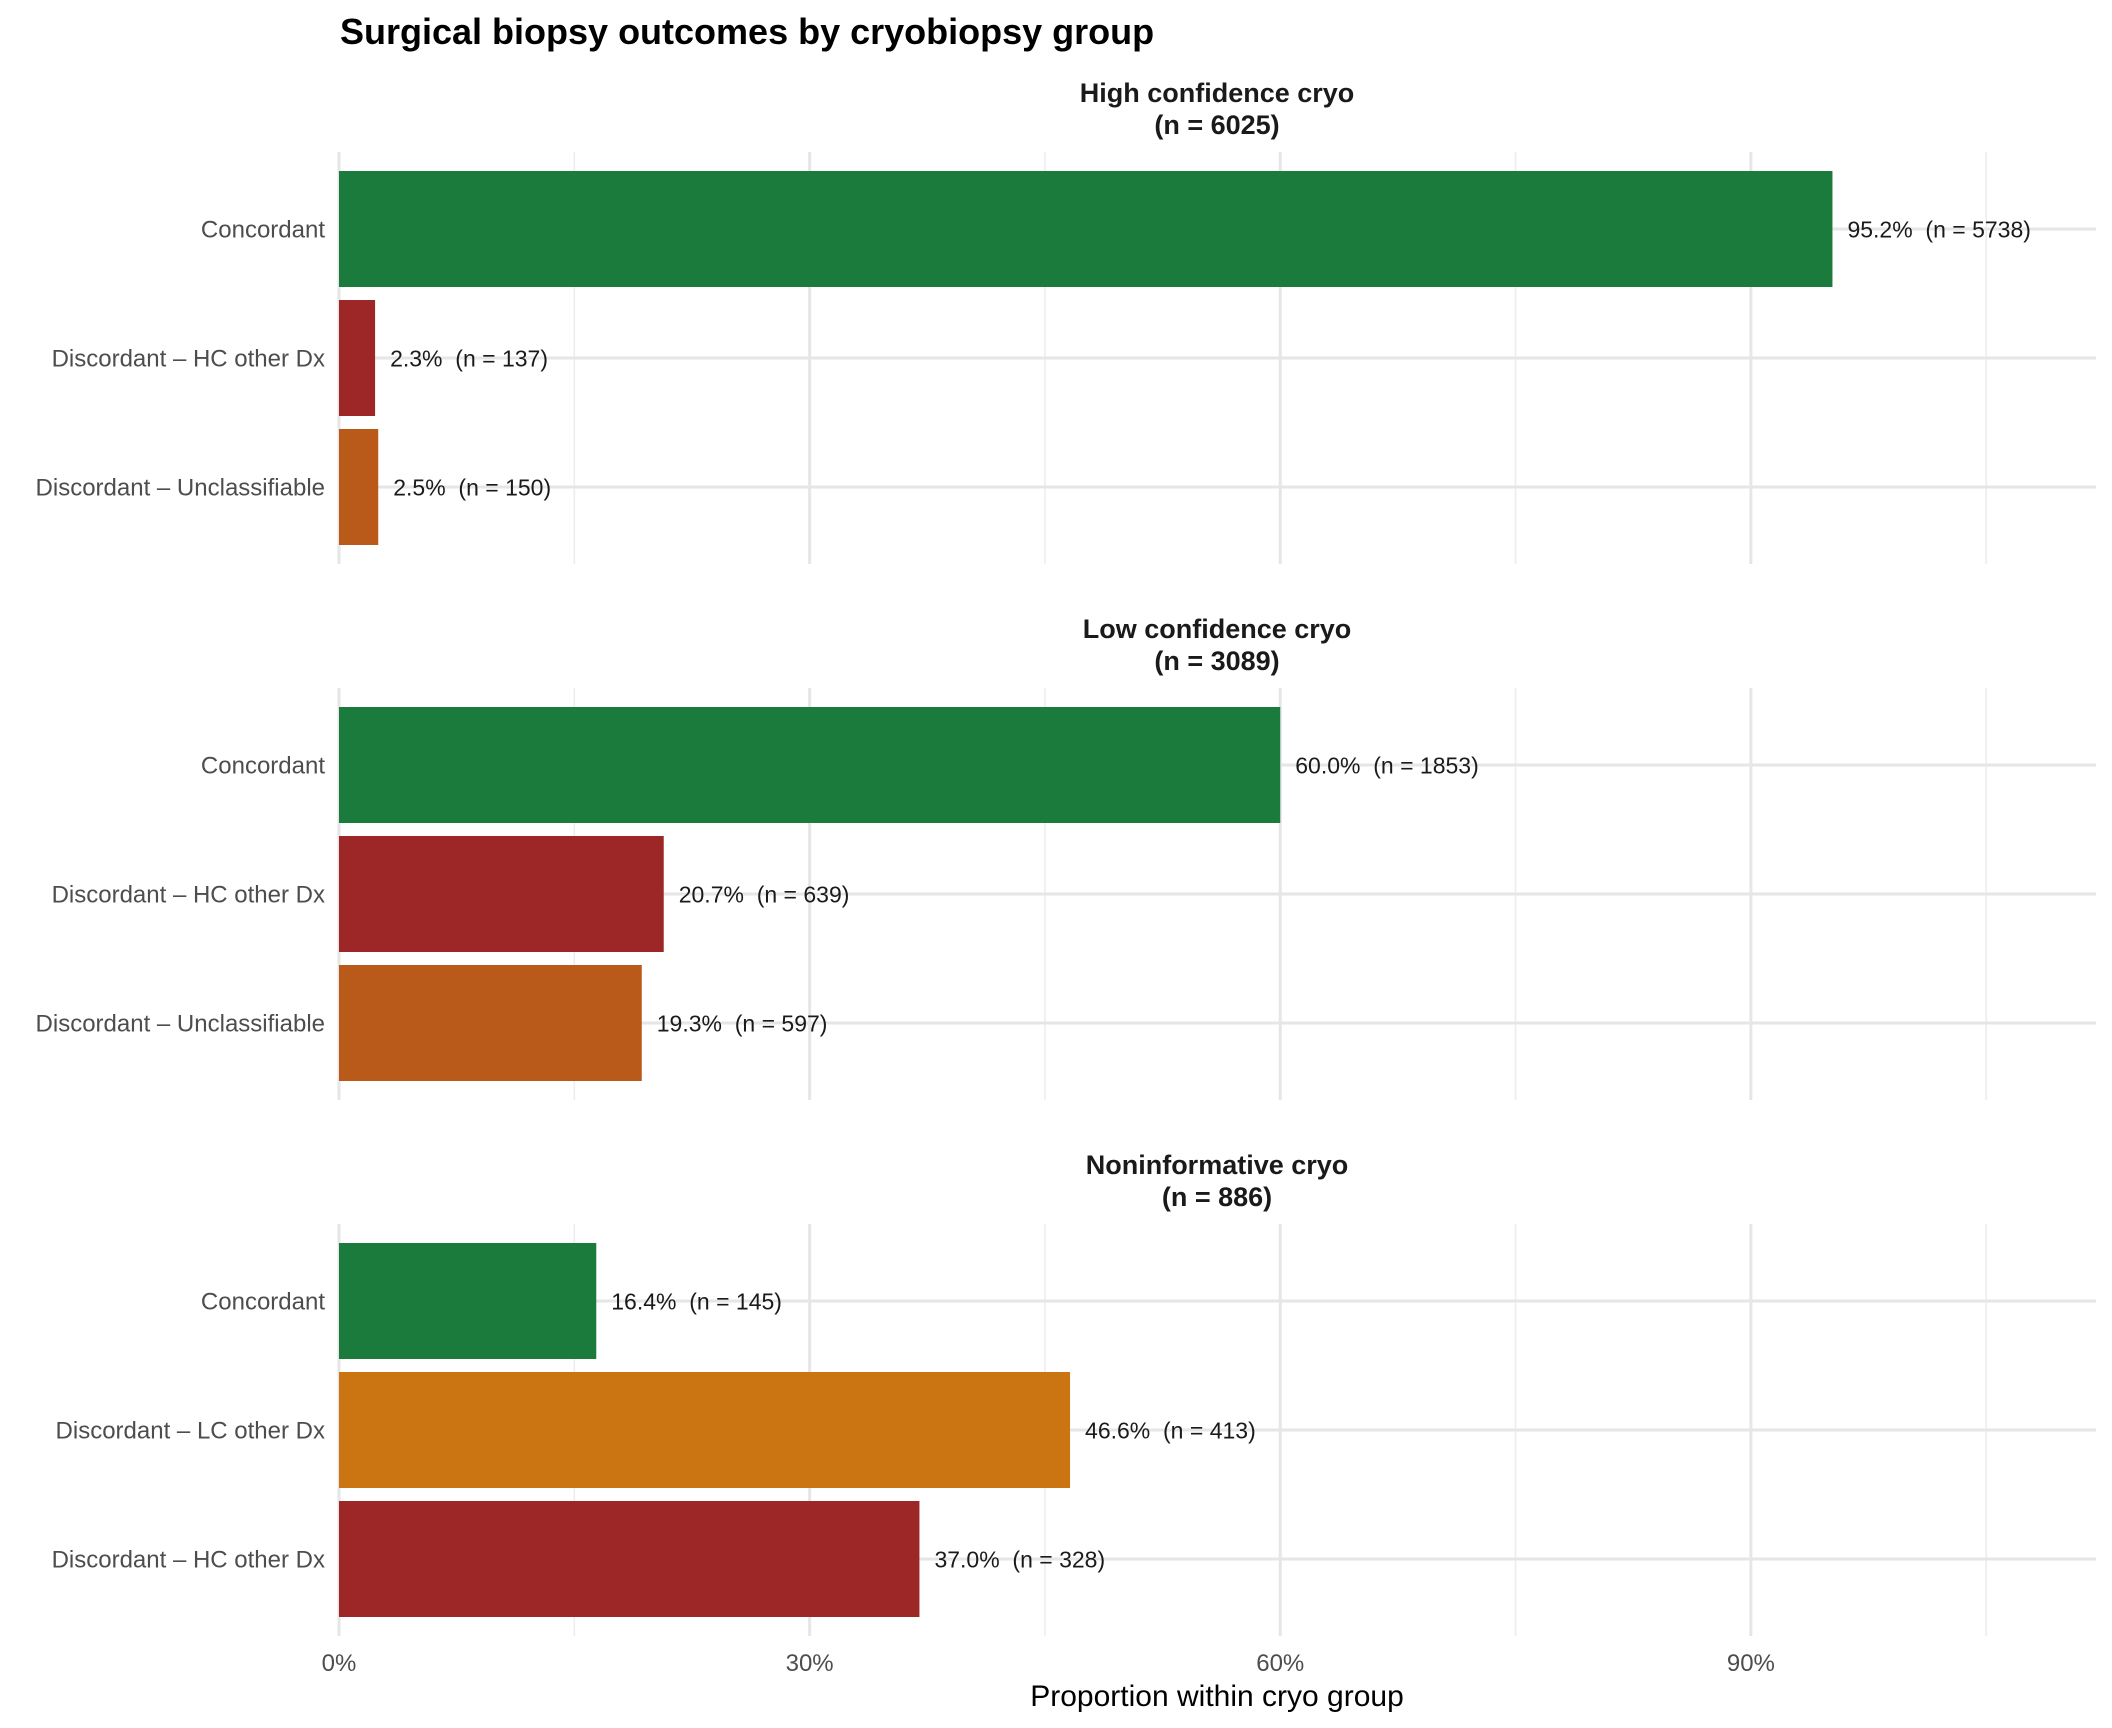 The image size is (2112, 1728). I want to click on data-label: 2.5% (n = 150), so click(472, 488).